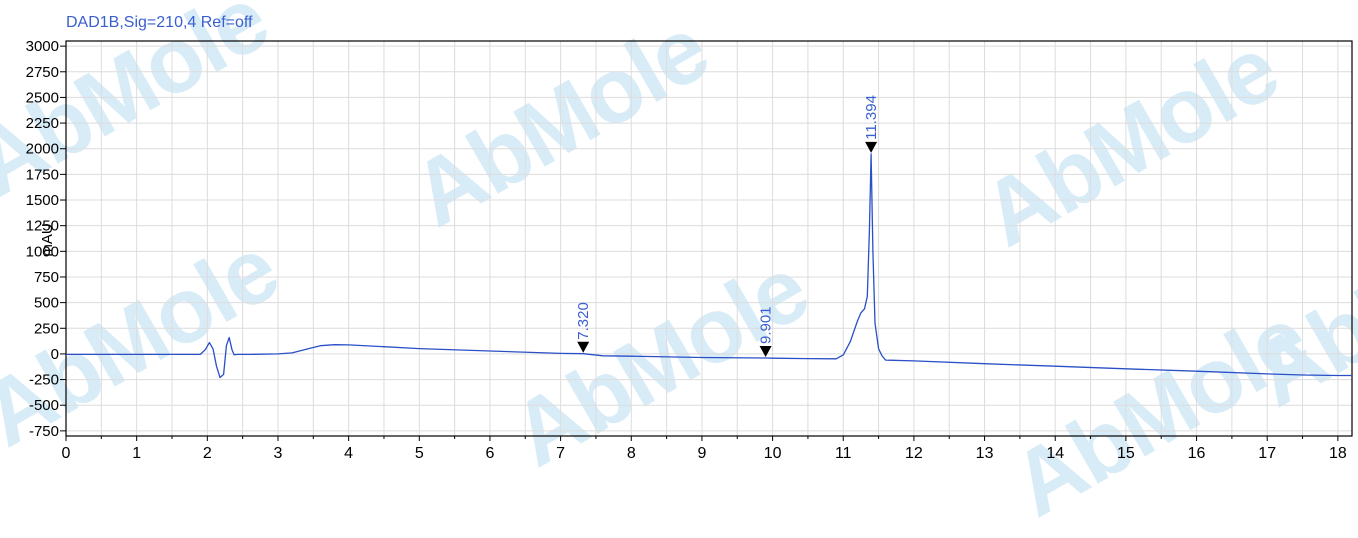  What do you see at coordinates (727, 226) in the screenshot?
I see `peak-annotations: 7.320 9.901 11.394` at bounding box center [727, 226].